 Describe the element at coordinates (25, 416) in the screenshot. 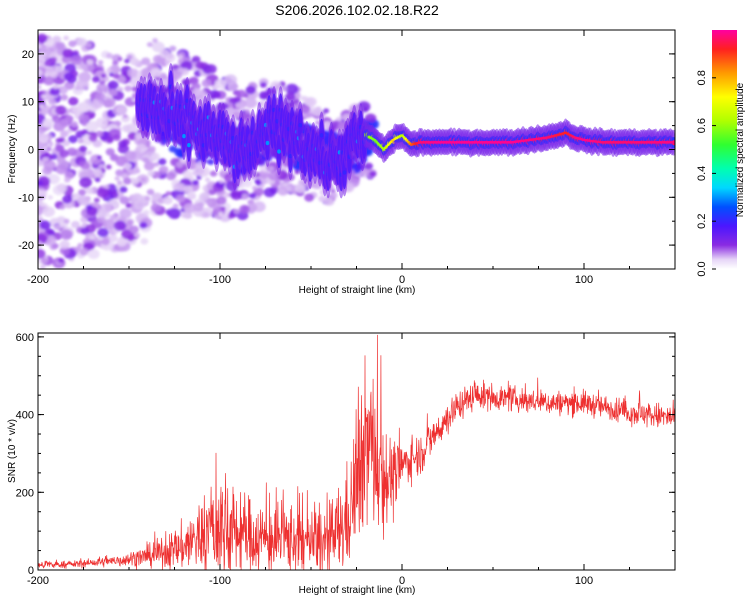

I see `snr-ytick-label: 400` at that location.